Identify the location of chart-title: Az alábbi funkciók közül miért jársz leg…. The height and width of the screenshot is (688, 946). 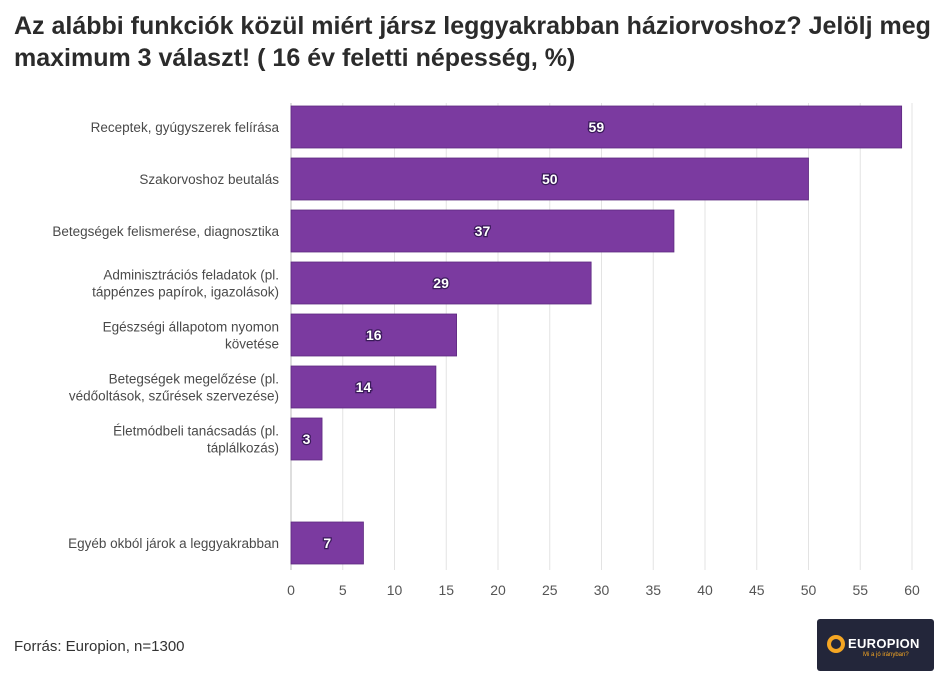
(472, 42).